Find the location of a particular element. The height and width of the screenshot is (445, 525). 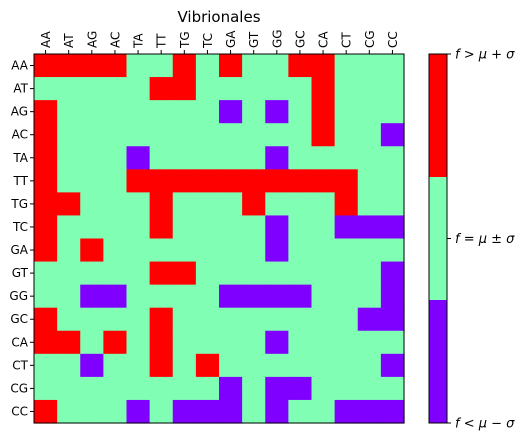

heatmap-cell-CG-AT is located at coordinates (69, 388).